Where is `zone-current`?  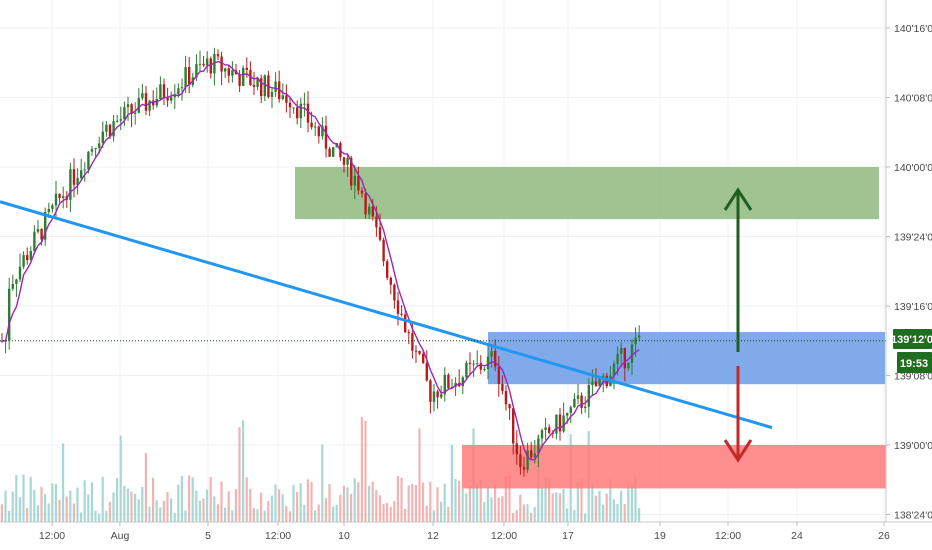
zone-current is located at coordinates (686, 358).